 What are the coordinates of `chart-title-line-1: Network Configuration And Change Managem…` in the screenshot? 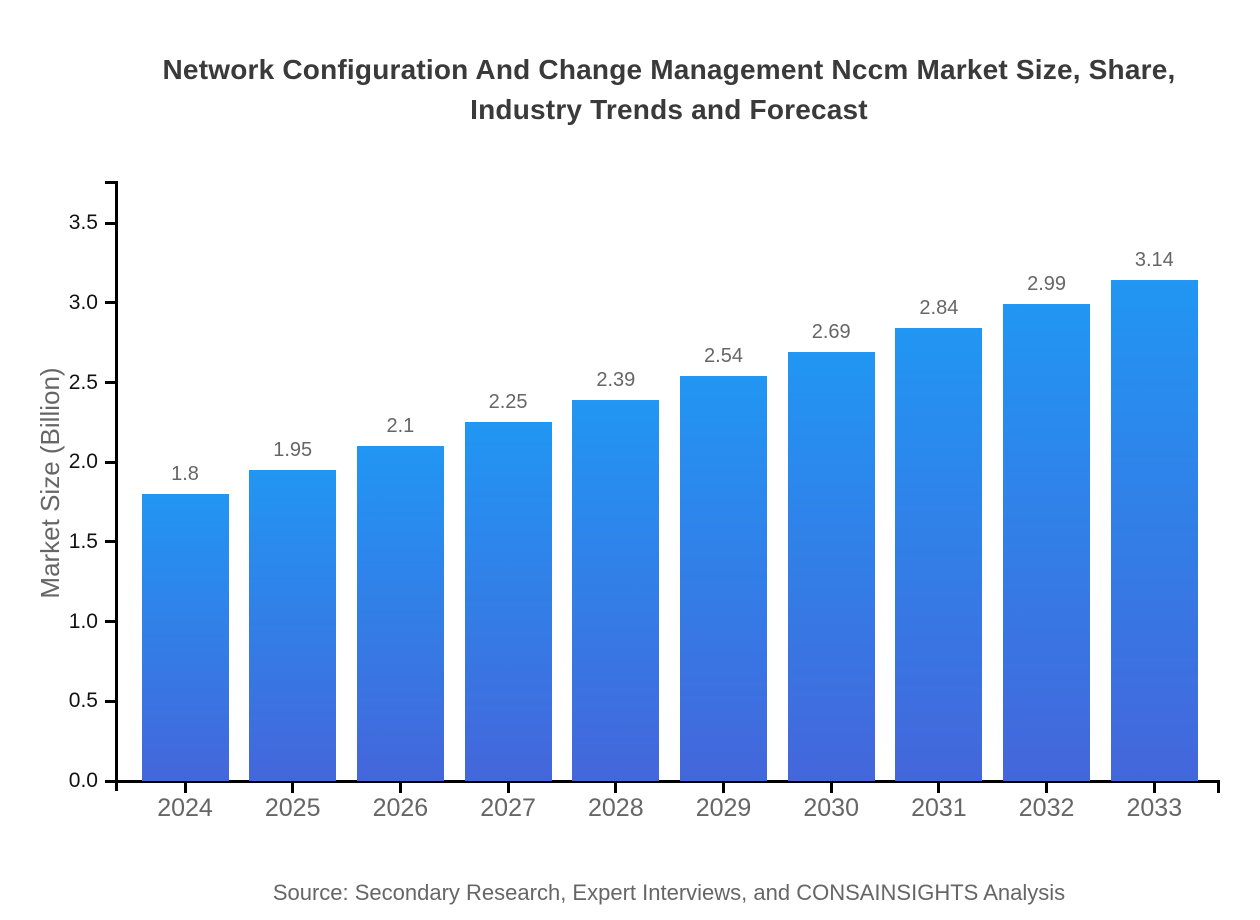 It's located at (669, 69).